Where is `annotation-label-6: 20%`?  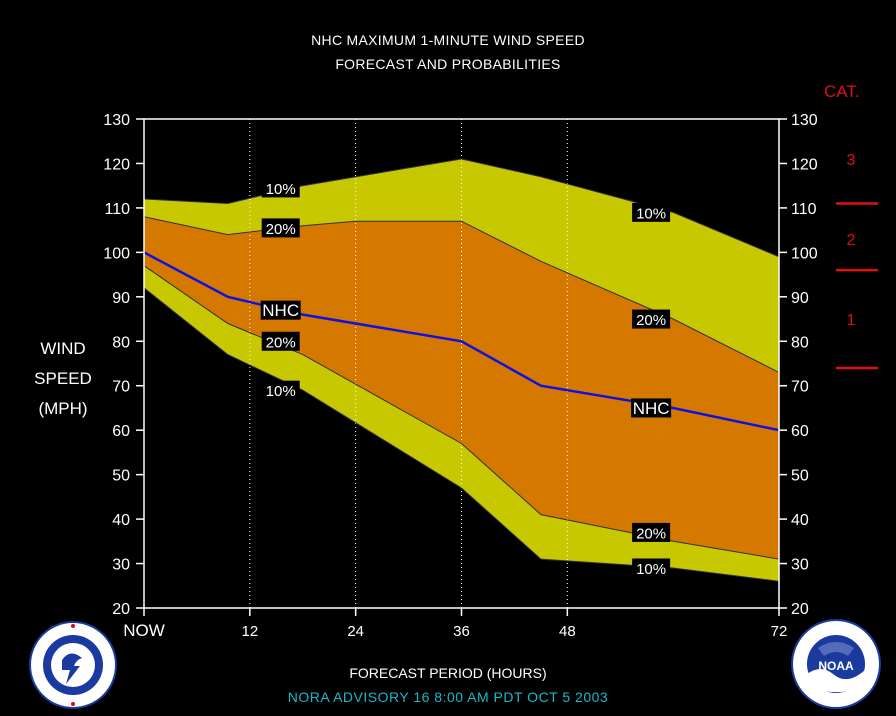 annotation-label-6: 20% is located at coordinates (651, 320).